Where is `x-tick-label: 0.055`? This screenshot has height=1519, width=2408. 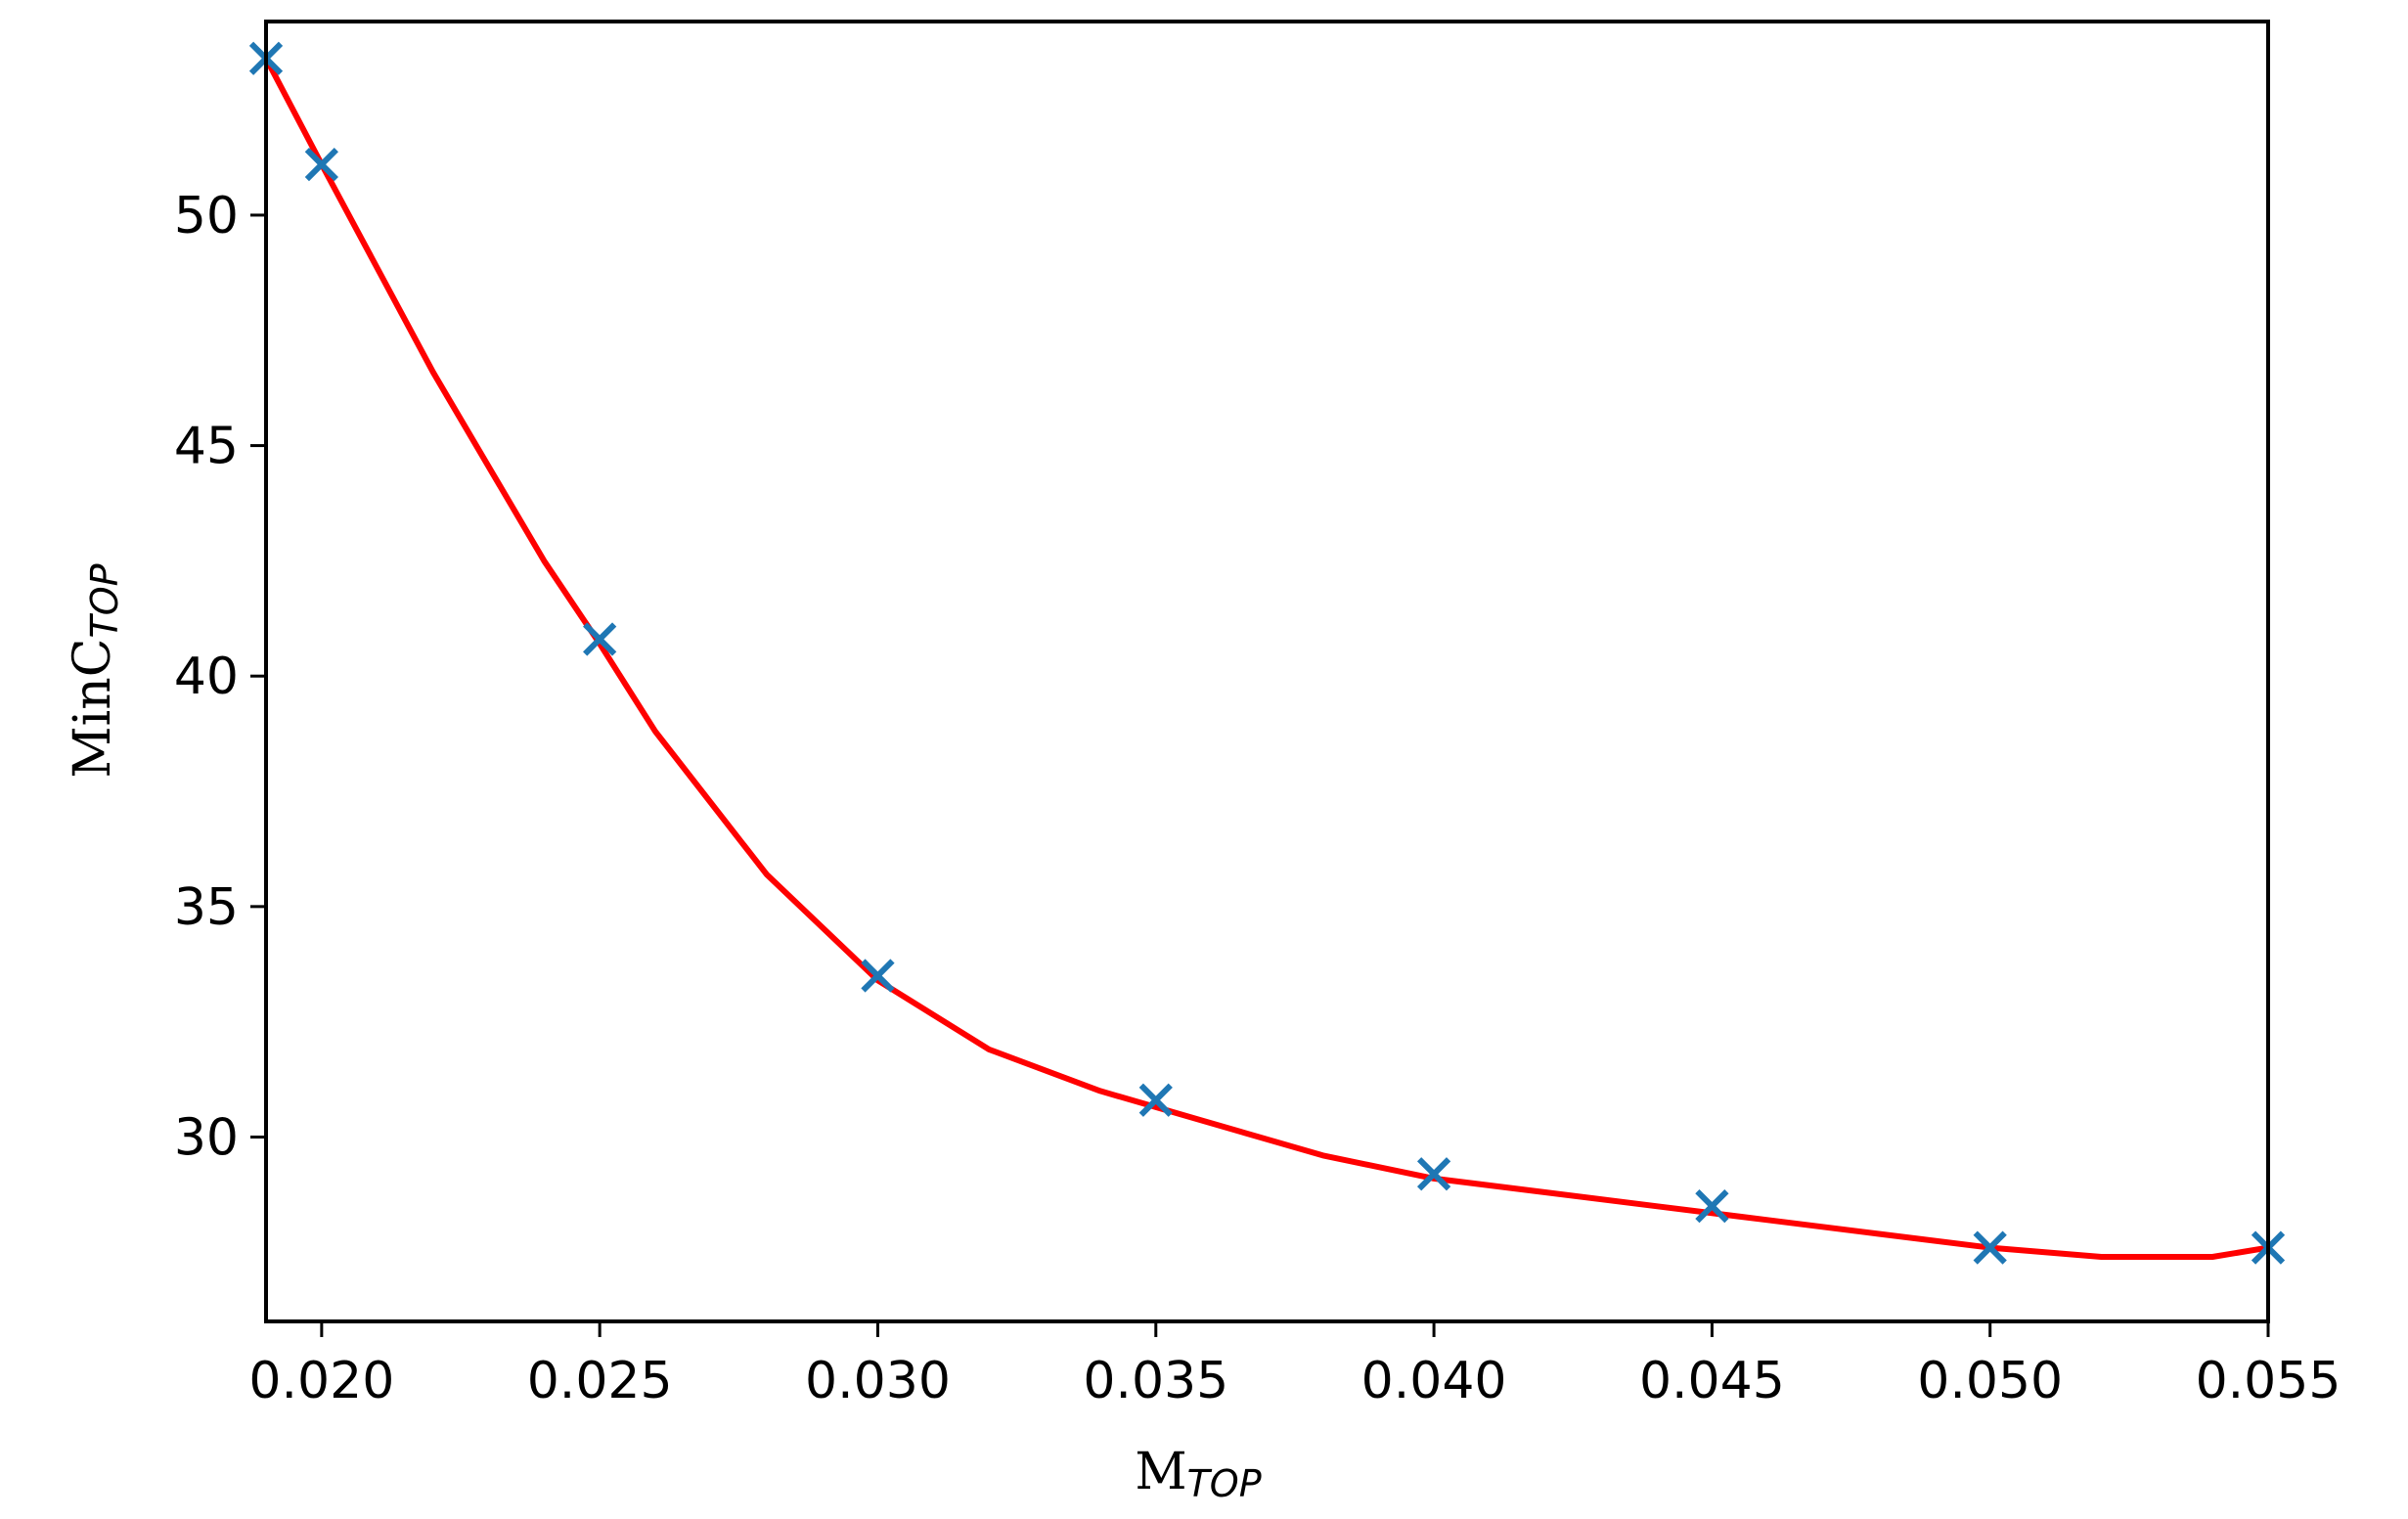
x-tick-label: 0.055 is located at coordinates (2269, 1381).